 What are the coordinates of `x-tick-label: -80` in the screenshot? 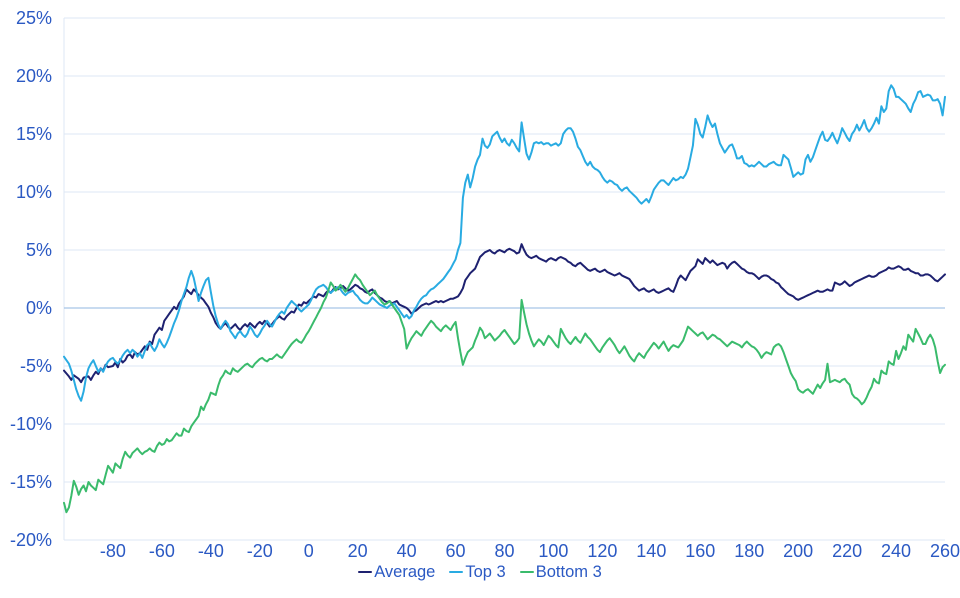 It's located at (113, 551).